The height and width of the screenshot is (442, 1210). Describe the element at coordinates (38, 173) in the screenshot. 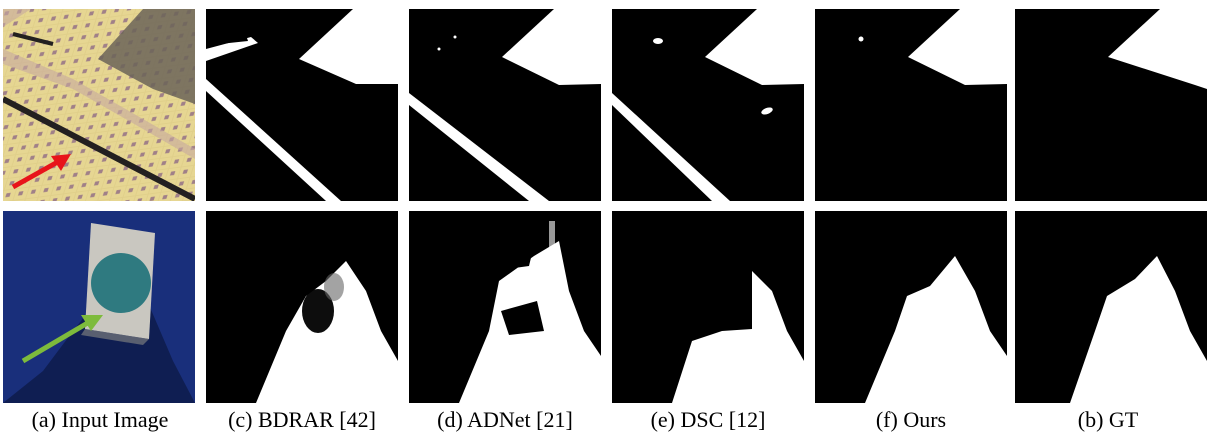

I see `red-arrow` at that location.